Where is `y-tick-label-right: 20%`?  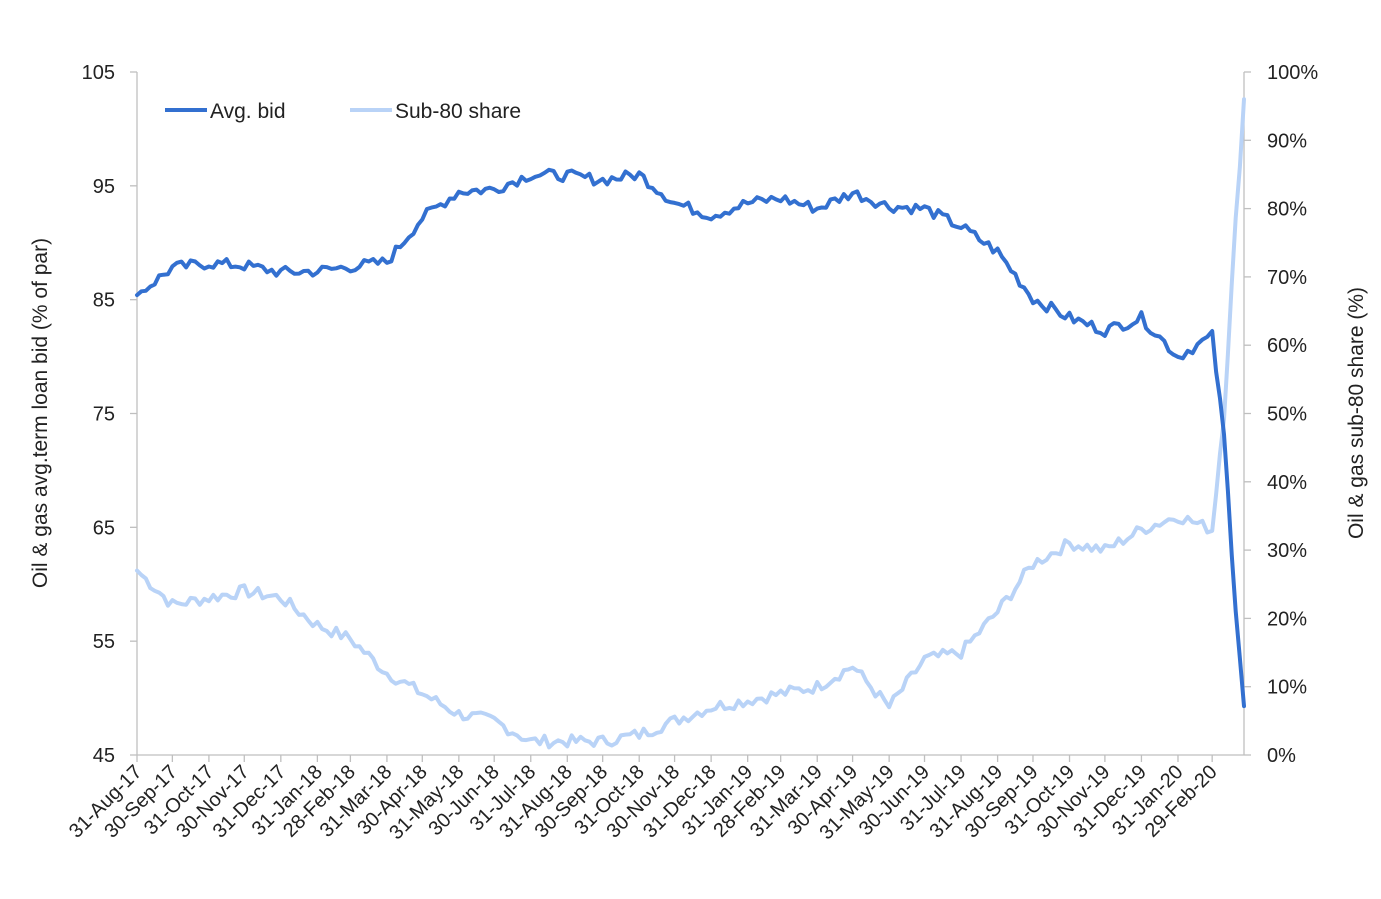 y-tick-label-right: 20% is located at coordinates (1287, 619).